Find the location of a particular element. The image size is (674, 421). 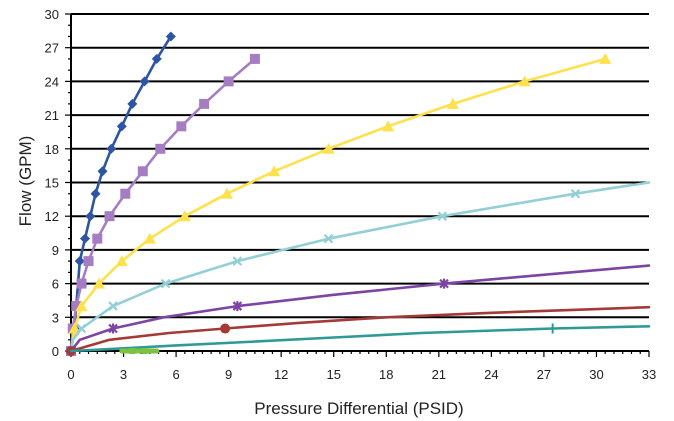

series-5-line is located at coordinates (360, 329).